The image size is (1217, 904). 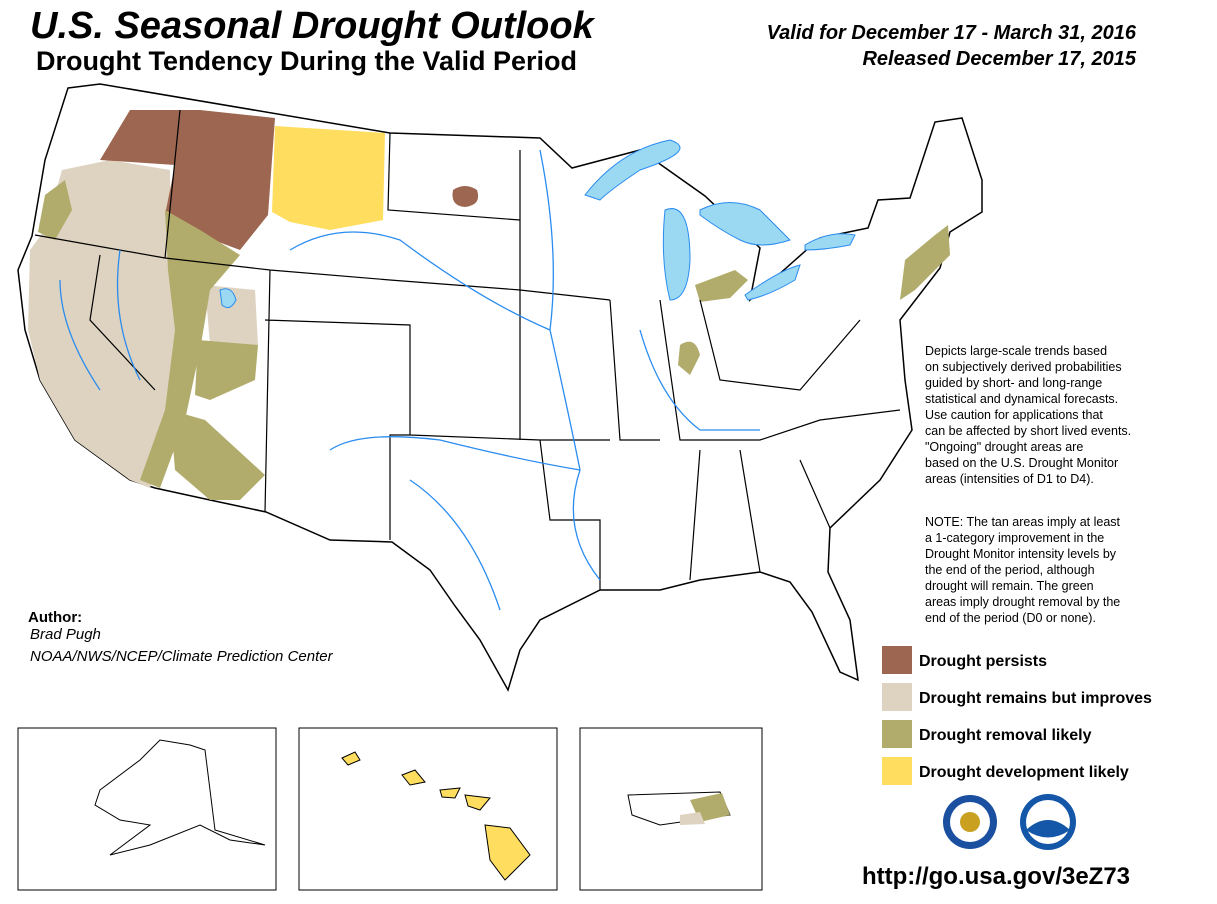 What do you see at coordinates (436, 816) in the screenshot?
I see `hawaii` at bounding box center [436, 816].